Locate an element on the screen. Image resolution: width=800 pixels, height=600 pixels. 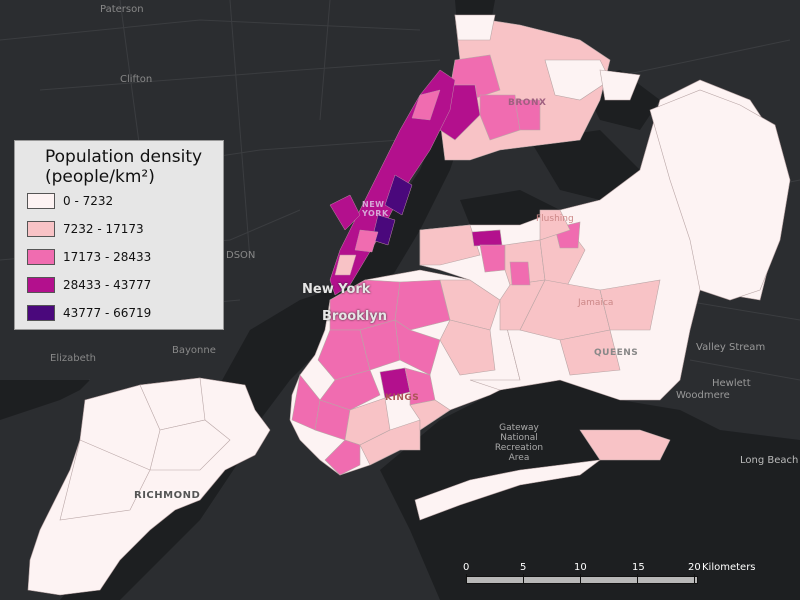
legend-item: 7232 - 17173 is located at coordinates (85, 229).